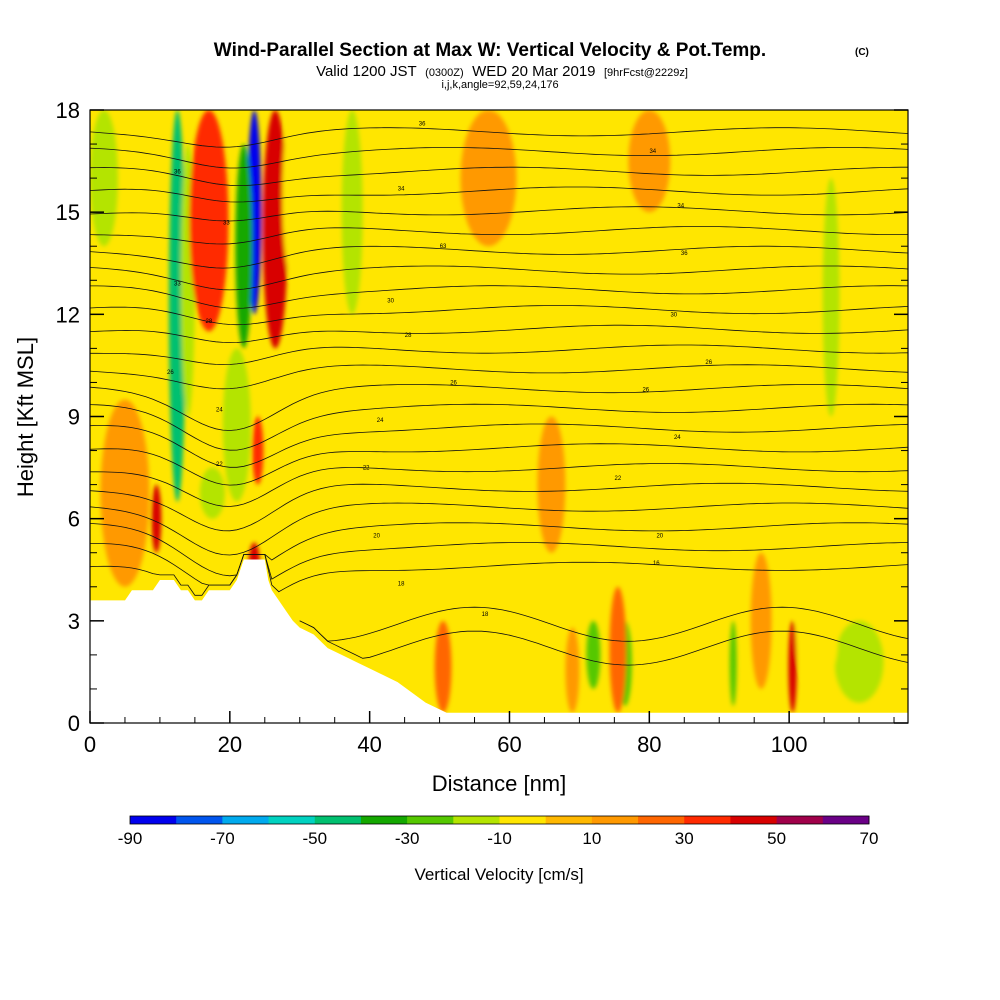  I want to click on y-tick-label: 0, so click(74, 723).